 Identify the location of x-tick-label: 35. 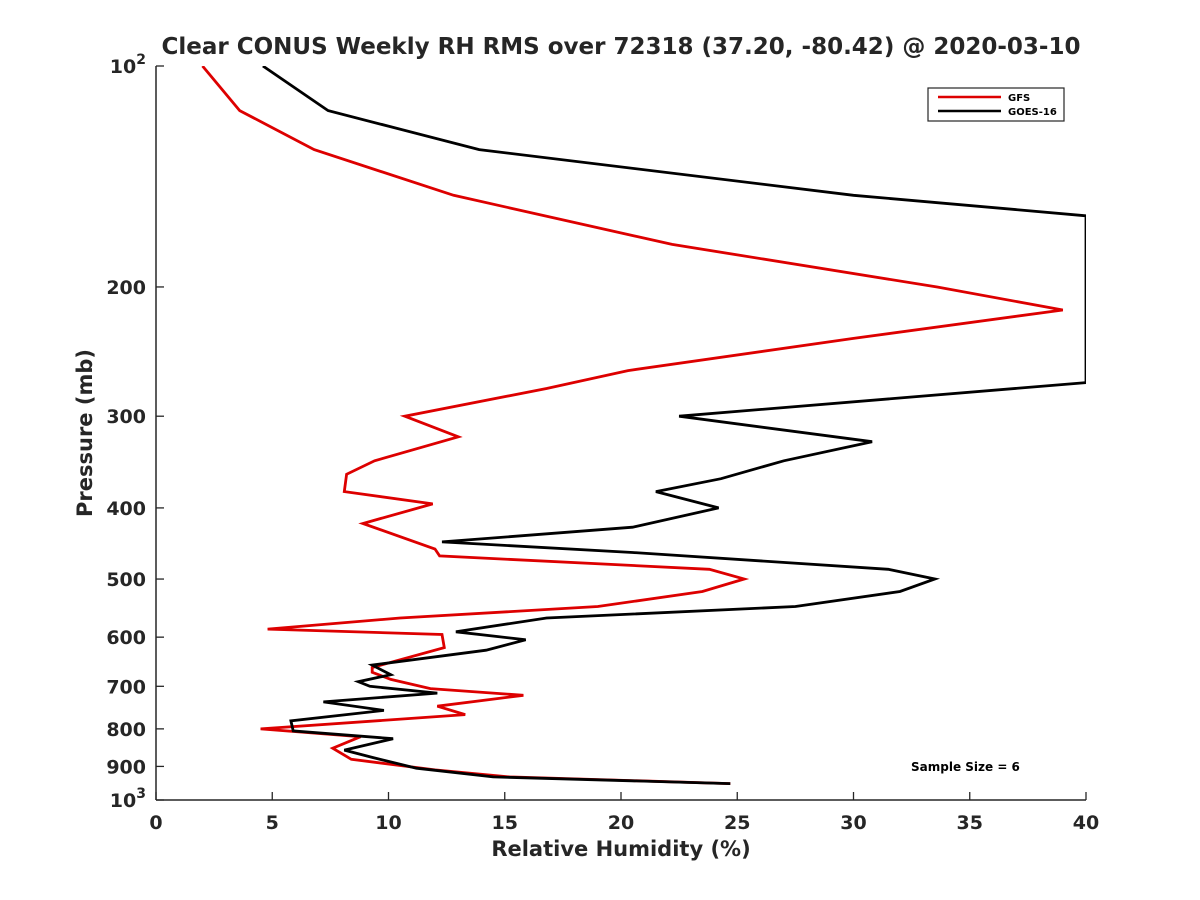
(970, 823).